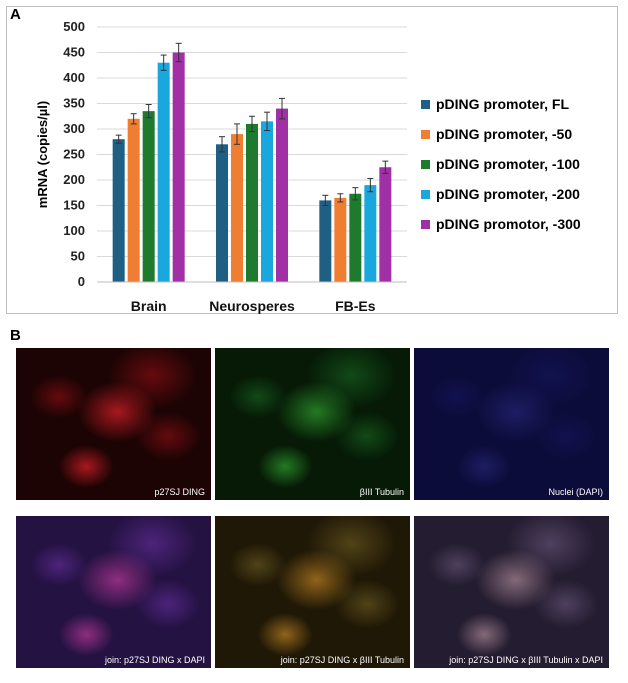 The image size is (628, 683). I want to click on micrograph-image: βIII Tubulin, so click(312, 424).